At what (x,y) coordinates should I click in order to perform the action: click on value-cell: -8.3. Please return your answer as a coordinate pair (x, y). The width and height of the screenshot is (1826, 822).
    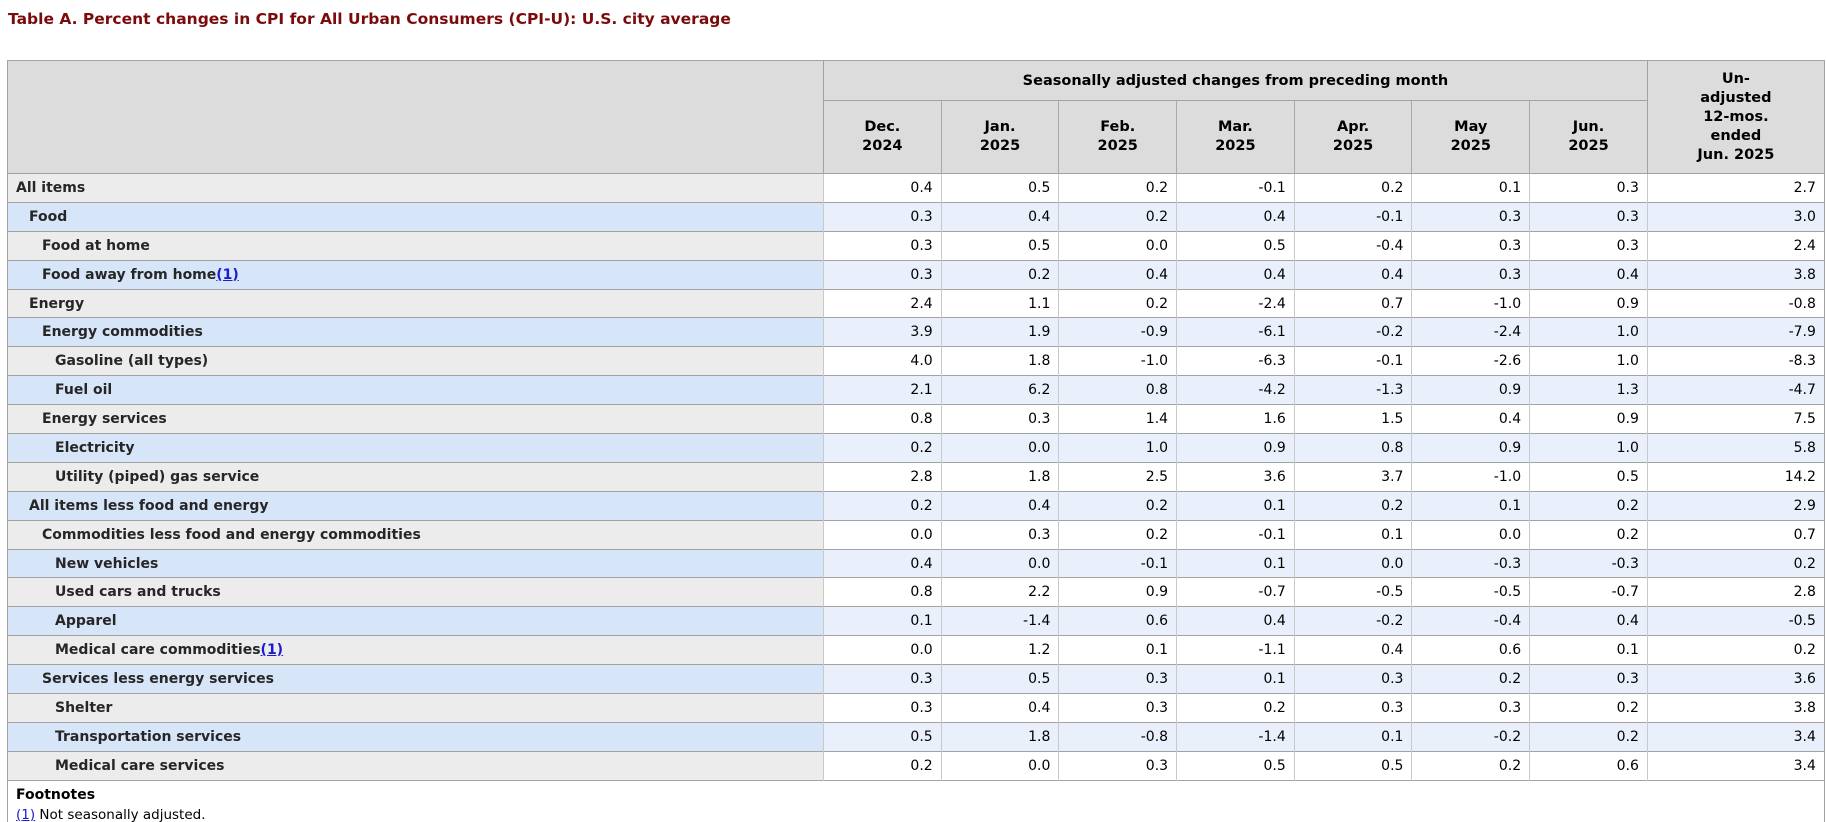
    Looking at the image, I should click on (1735, 361).